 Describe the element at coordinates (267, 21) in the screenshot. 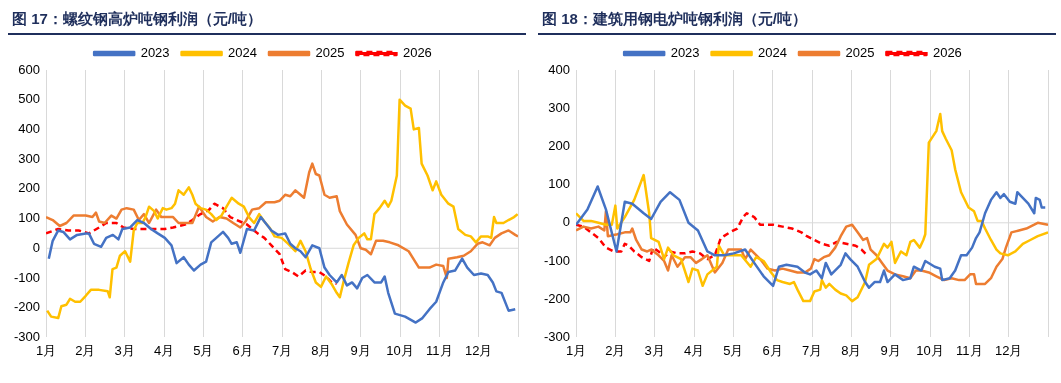

I see `chart-title: 图 17：螺纹钢高炉吨钢利润（元/吨）` at that location.